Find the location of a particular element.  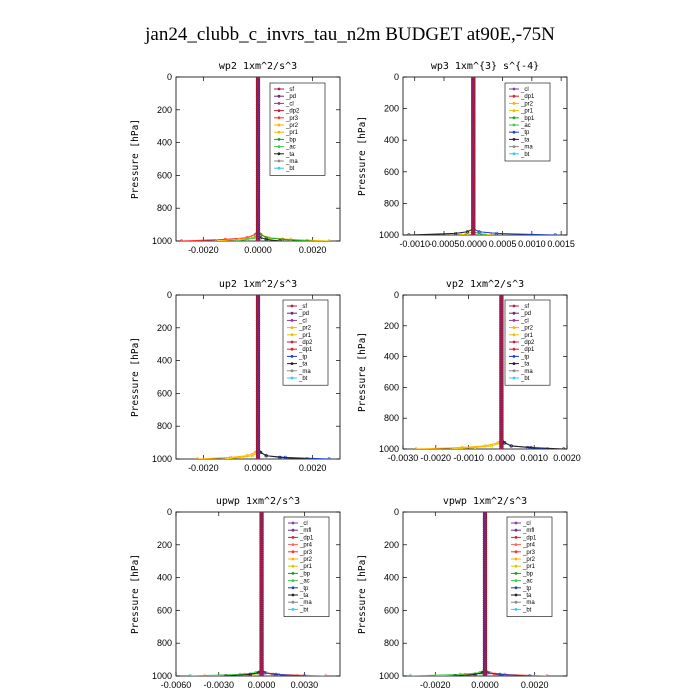

legend-label-pr4: _pr4 is located at coordinates (529, 546).